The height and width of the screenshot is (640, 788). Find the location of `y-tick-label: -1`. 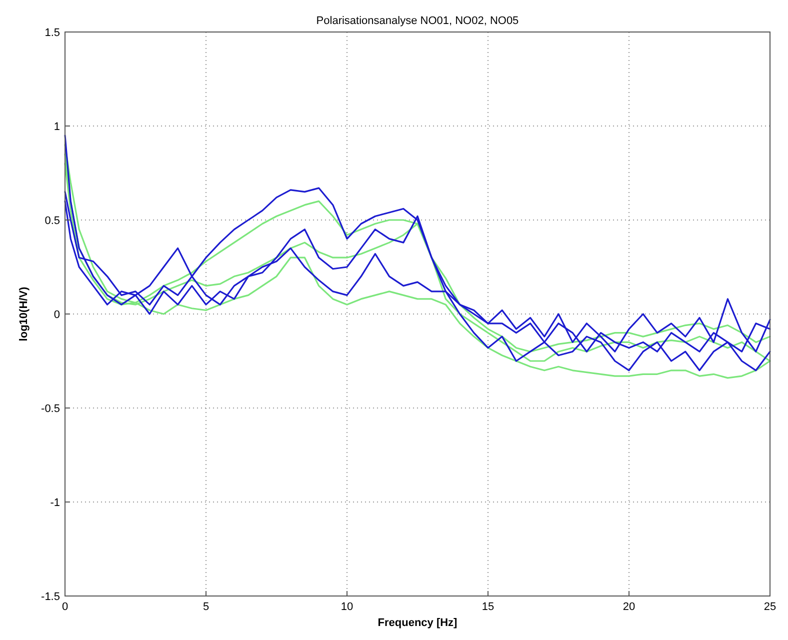

y-tick-label: -1 is located at coordinates (55, 503).